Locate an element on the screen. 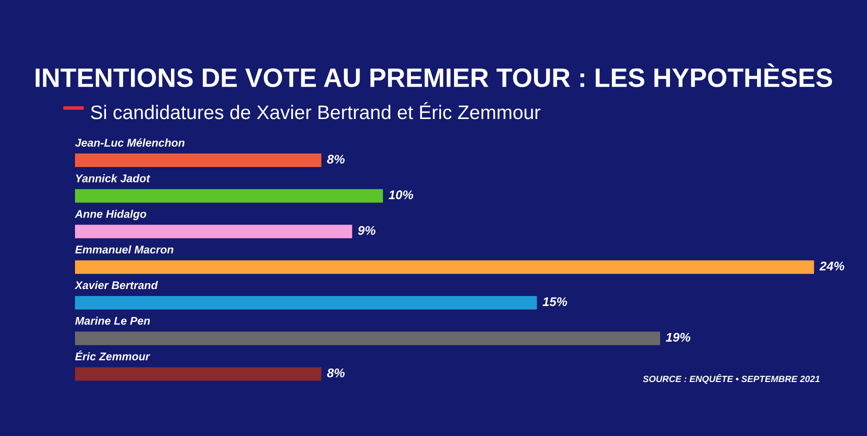 Image resolution: width=867 pixels, height=436 pixels. chart-title: INTENTIONS DE VOTE AU PREMIER TOUR : LES HYPOTHÈSES is located at coordinates (434, 75).